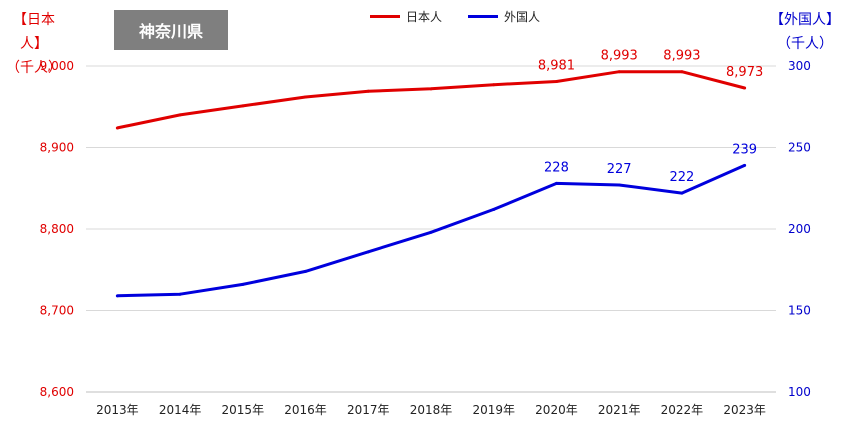  I want to click on data-label-foreign: 228, so click(556, 167).